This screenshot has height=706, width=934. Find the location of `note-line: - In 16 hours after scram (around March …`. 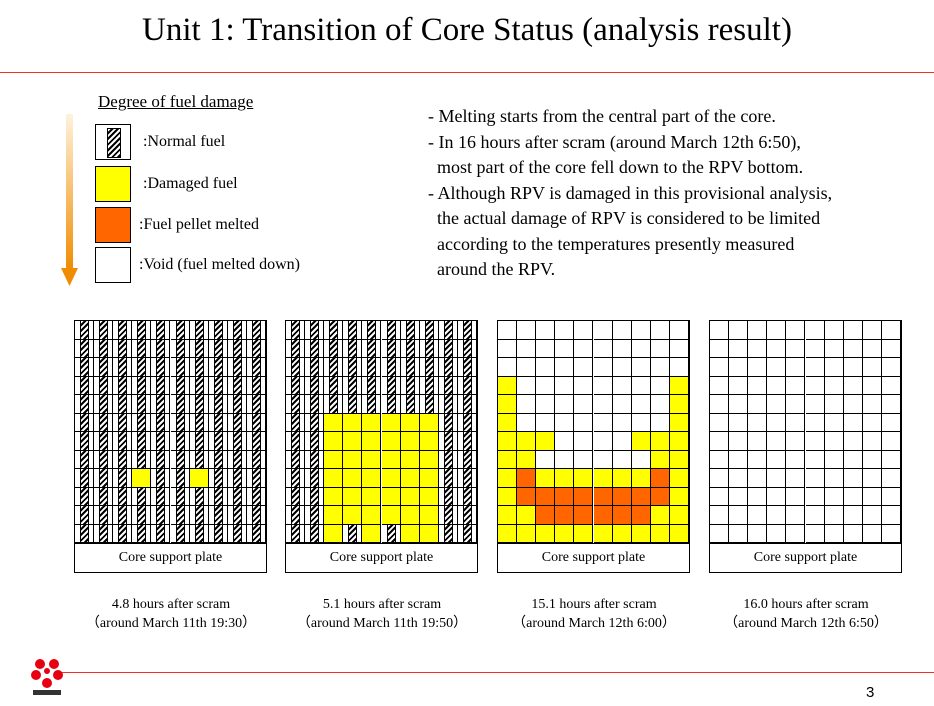

note-line: - In 16 hours after scram (around March … is located at coordinates (614, 141).